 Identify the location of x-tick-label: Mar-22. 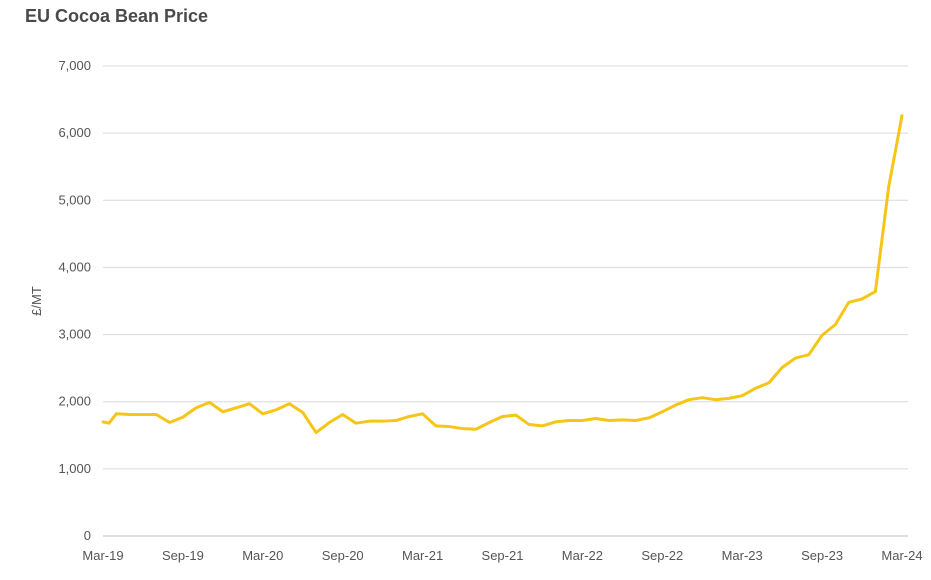
(582, 555).